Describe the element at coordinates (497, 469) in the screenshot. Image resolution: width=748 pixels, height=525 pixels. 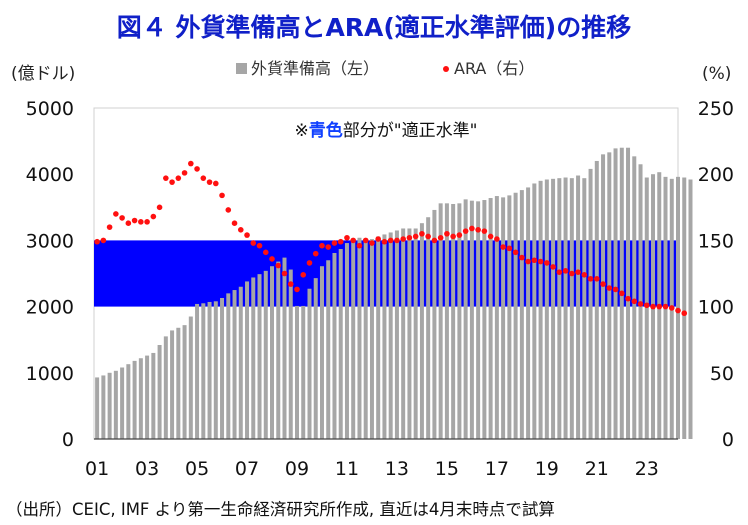
I see `x-tick-label: 17` at that location.